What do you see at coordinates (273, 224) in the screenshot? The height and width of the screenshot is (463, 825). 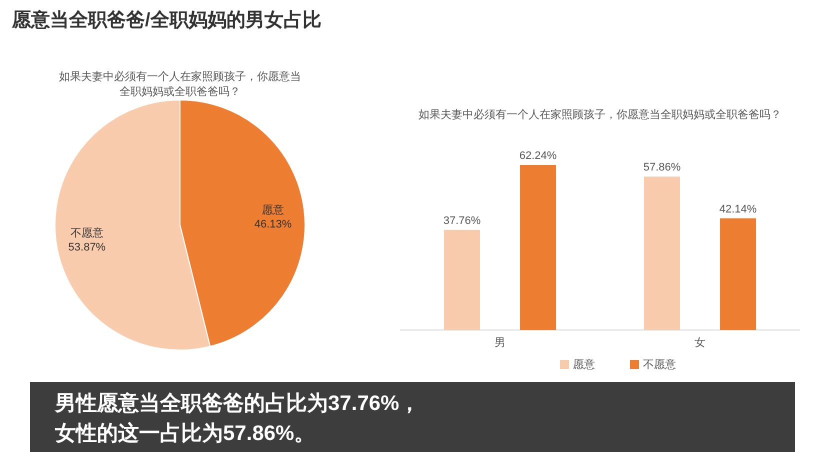 I see `data-label: 46.13%` at bounding box center [273, 224].